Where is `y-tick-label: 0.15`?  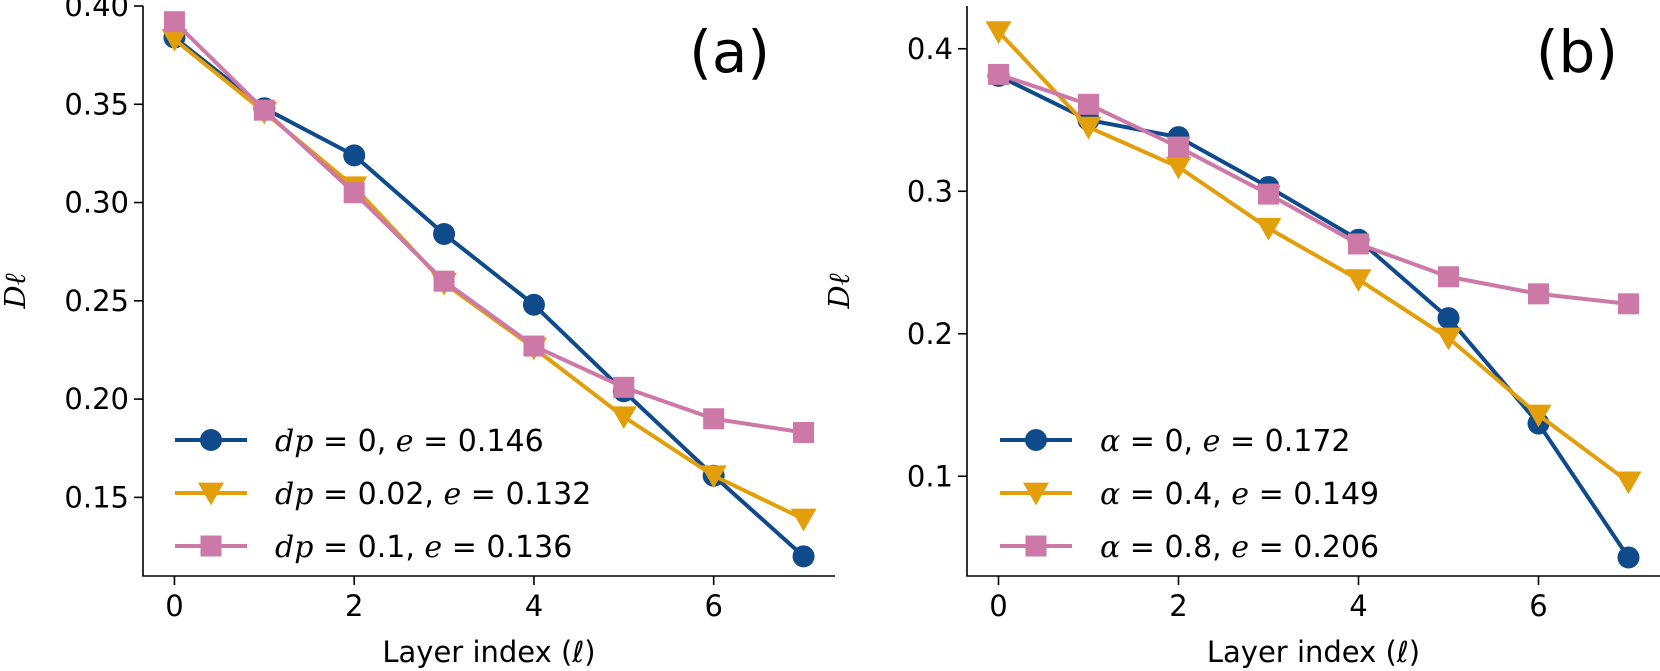 y-tick-label: 0.15 is located at coordinates (96, 497).